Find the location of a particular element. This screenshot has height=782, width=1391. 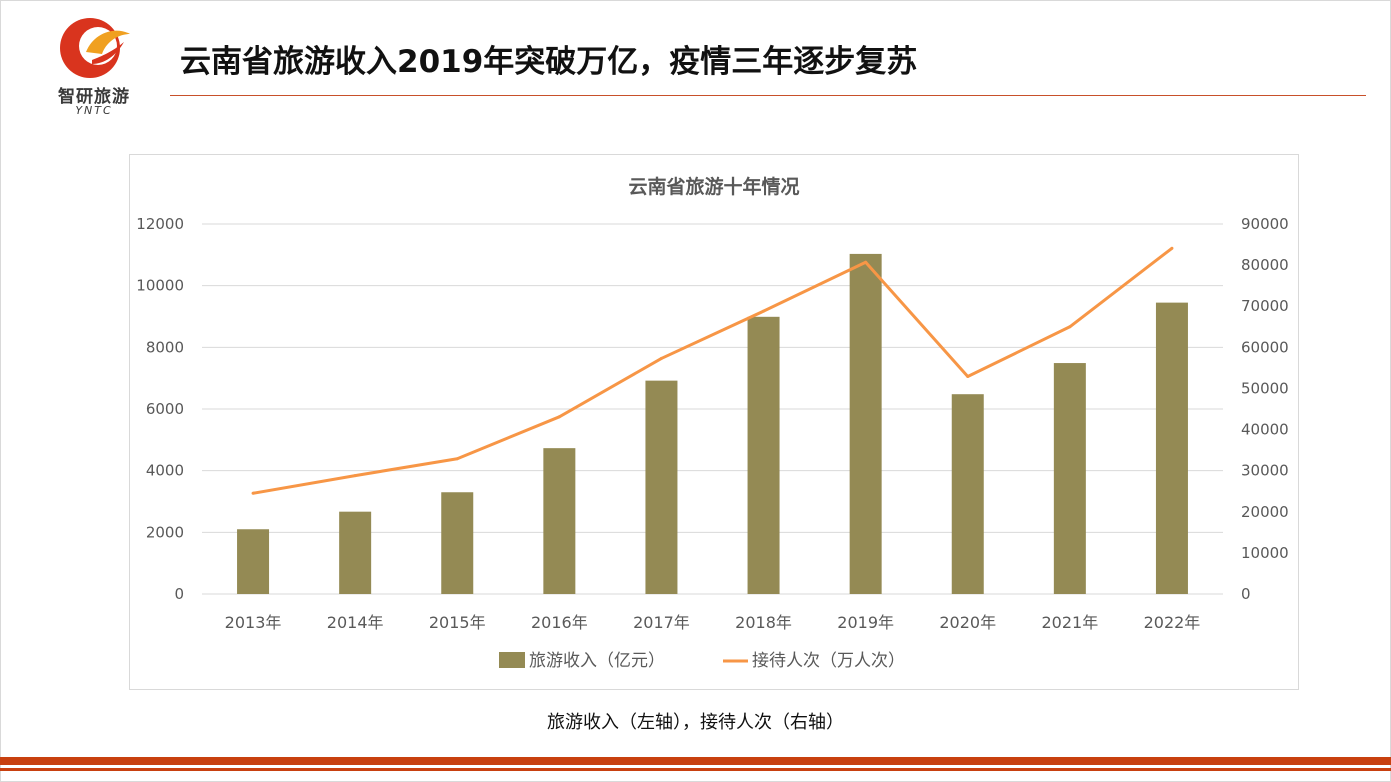

right-axis-tick-label: 60000 is located at coordinates (1265, 347).